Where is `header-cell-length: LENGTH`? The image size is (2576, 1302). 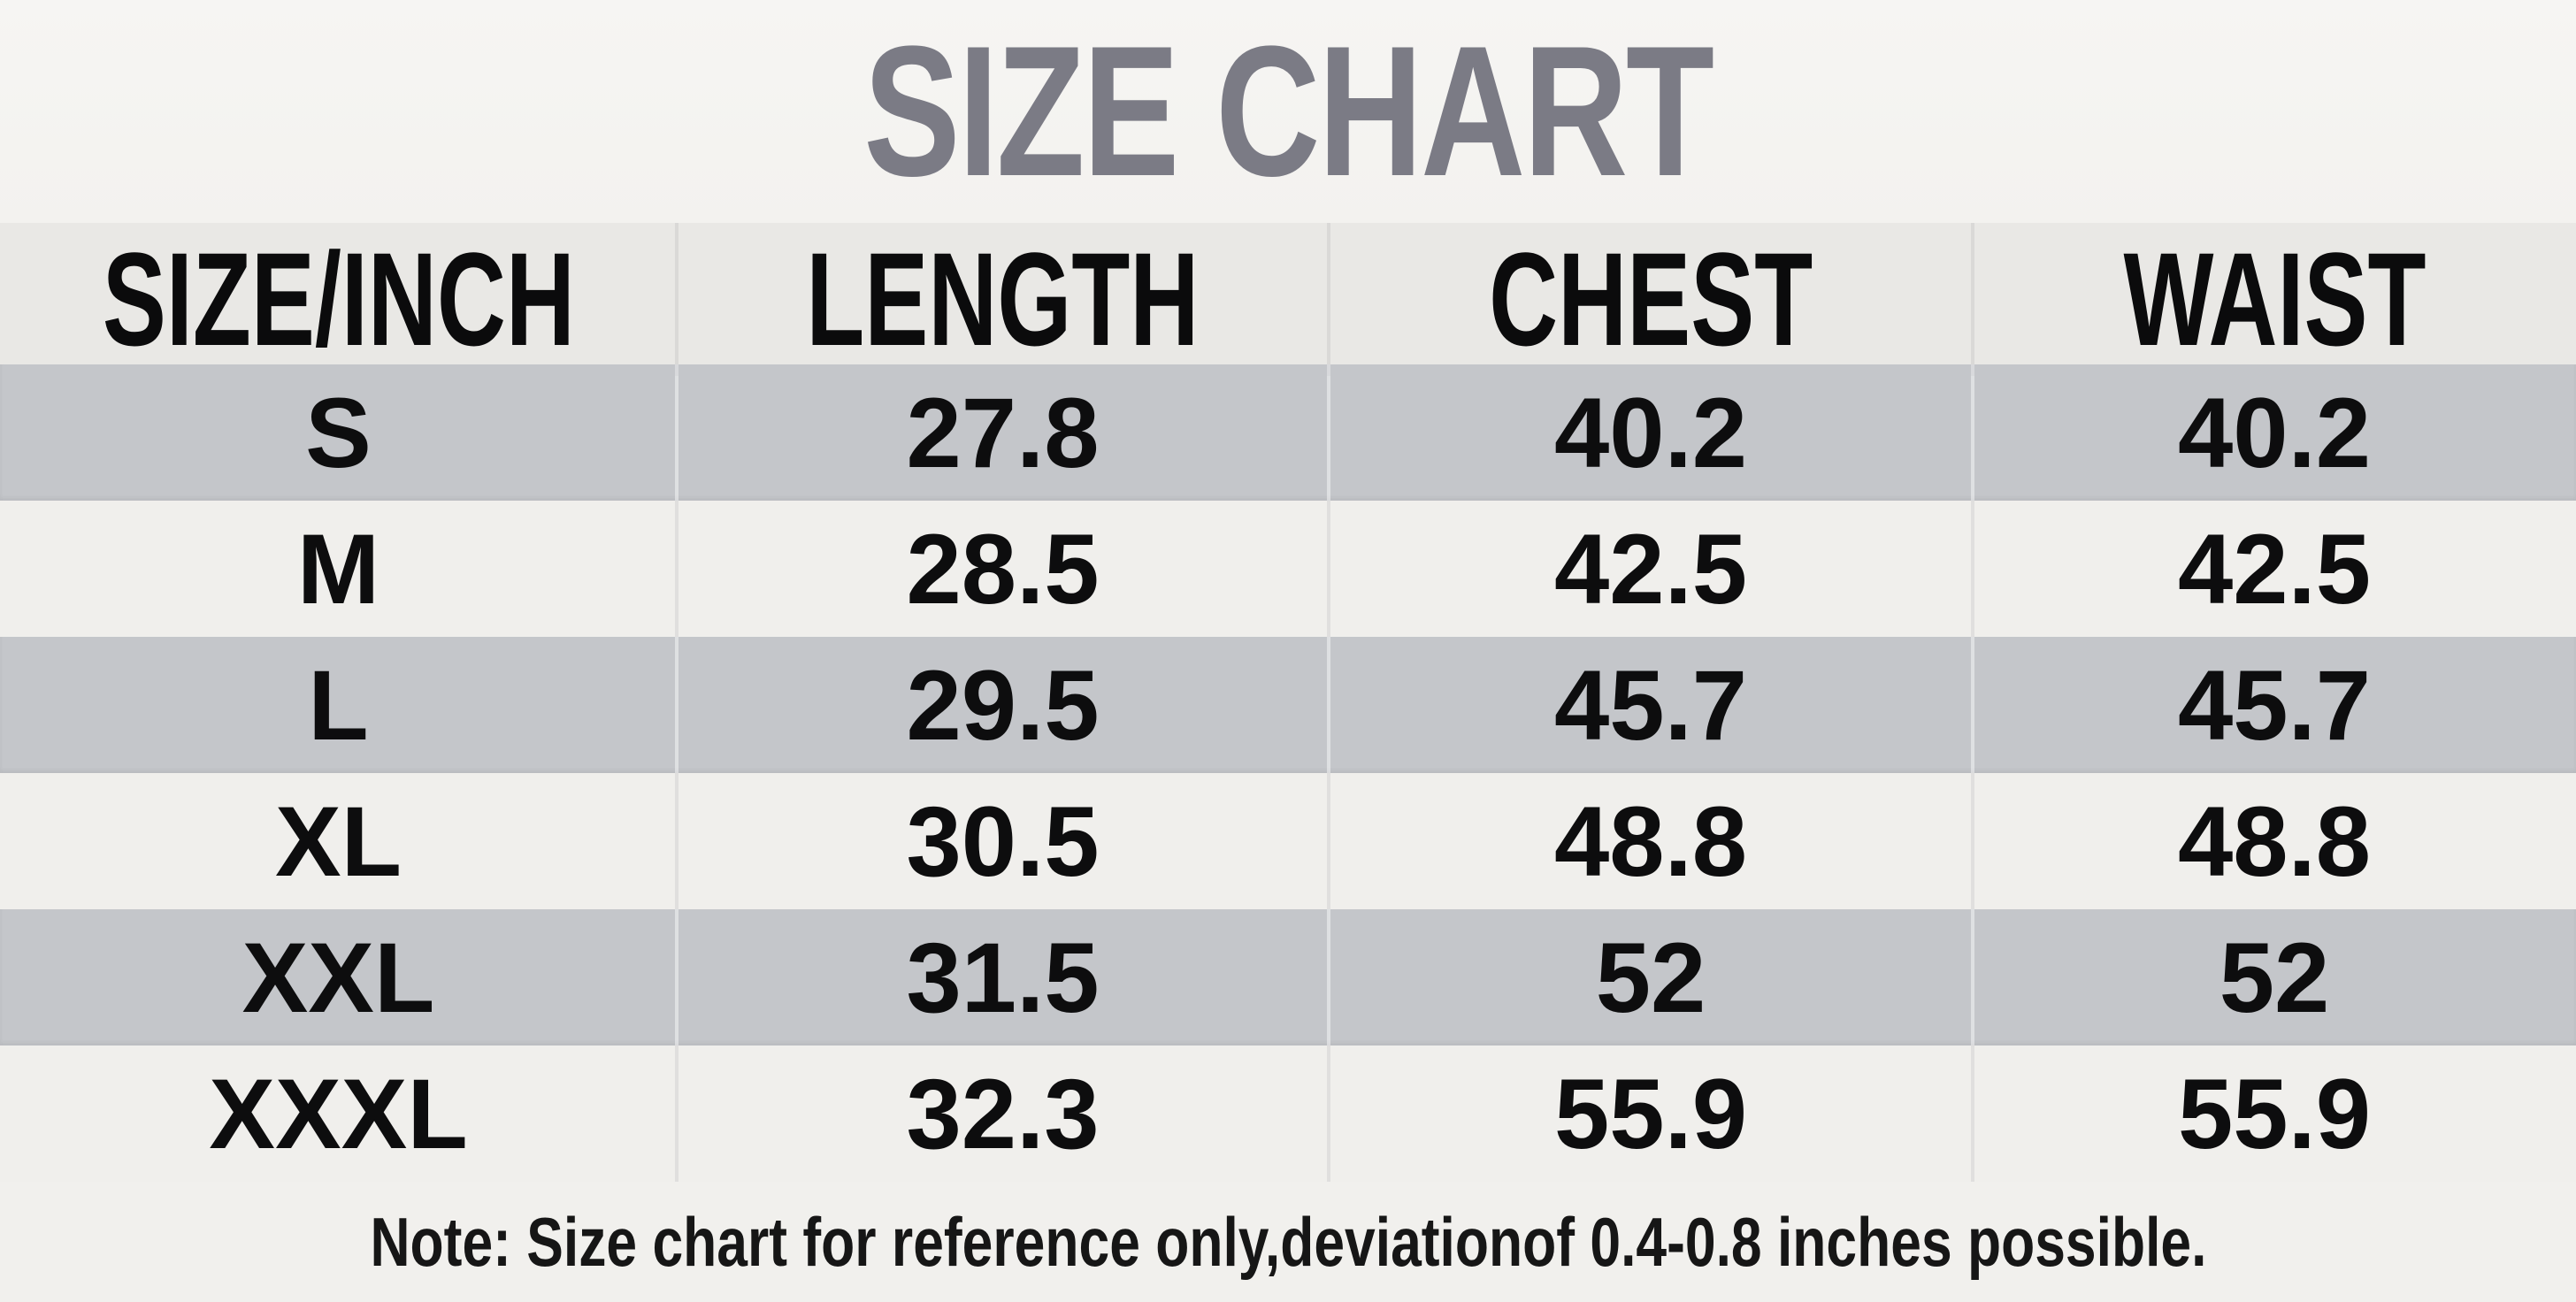 header-cell-length: LENGTH is located at coordinates (1002, 299).